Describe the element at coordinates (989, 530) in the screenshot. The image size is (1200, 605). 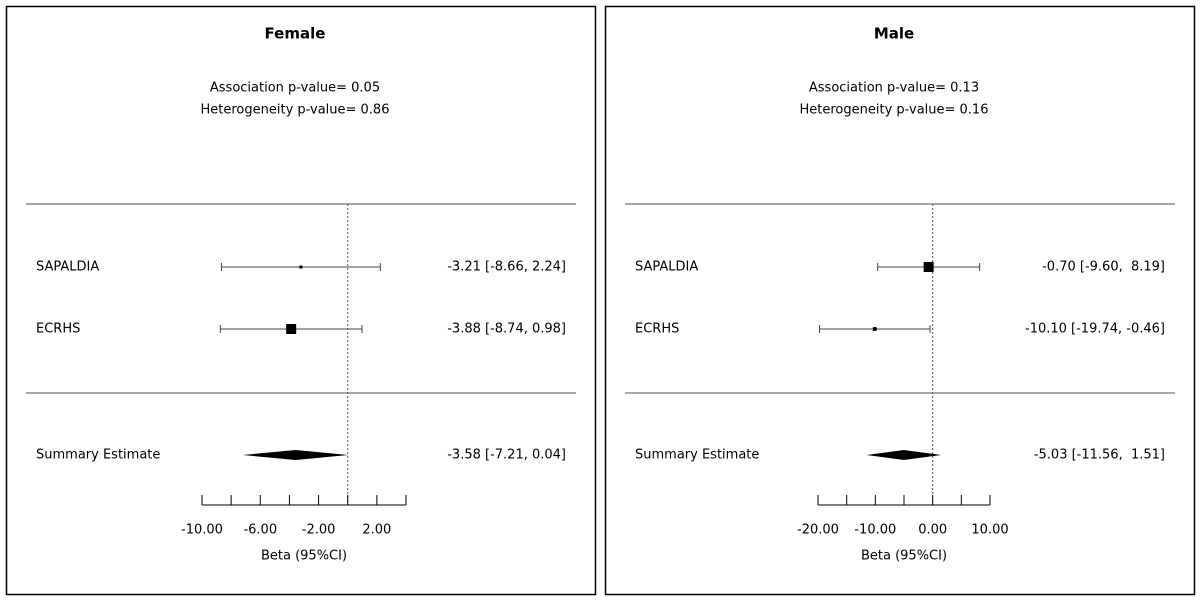
I see `x-tick-label: 10.00` at that location.